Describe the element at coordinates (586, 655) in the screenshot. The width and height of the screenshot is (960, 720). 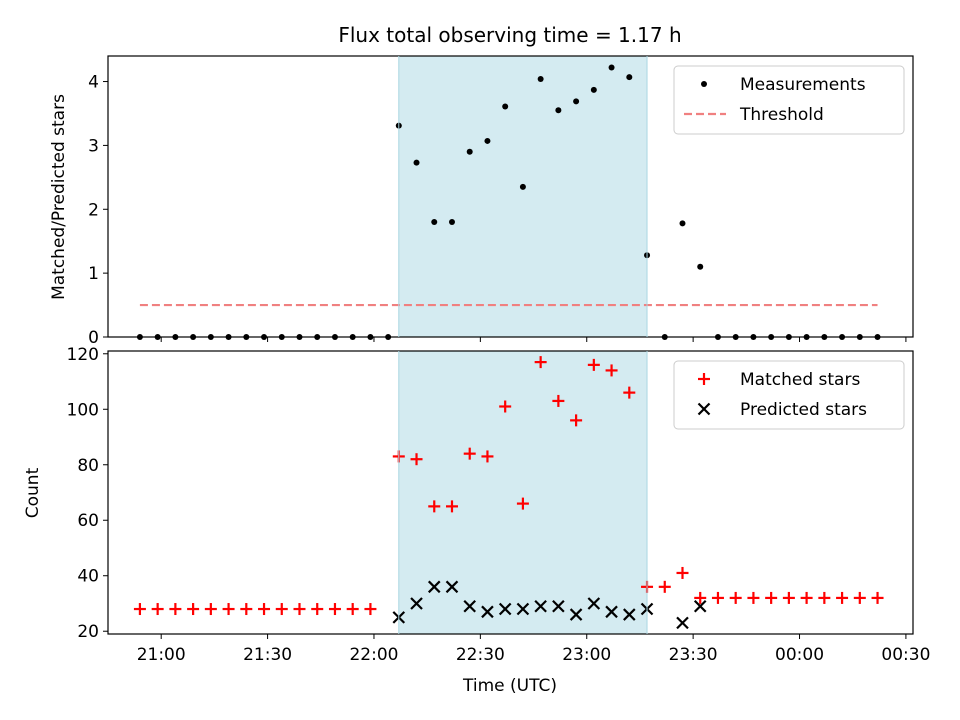
I see `x-tick-label: 23:00` at that location.